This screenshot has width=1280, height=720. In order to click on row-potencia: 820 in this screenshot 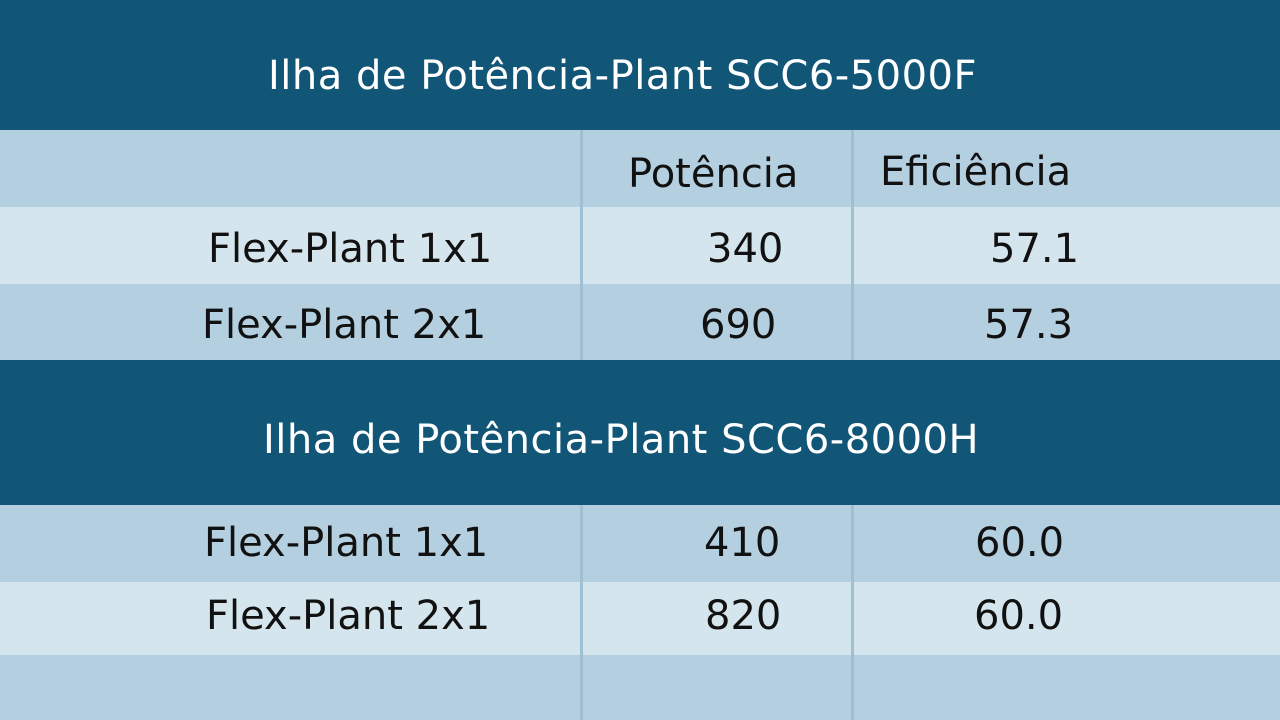, I will do `click(743, 616)`.